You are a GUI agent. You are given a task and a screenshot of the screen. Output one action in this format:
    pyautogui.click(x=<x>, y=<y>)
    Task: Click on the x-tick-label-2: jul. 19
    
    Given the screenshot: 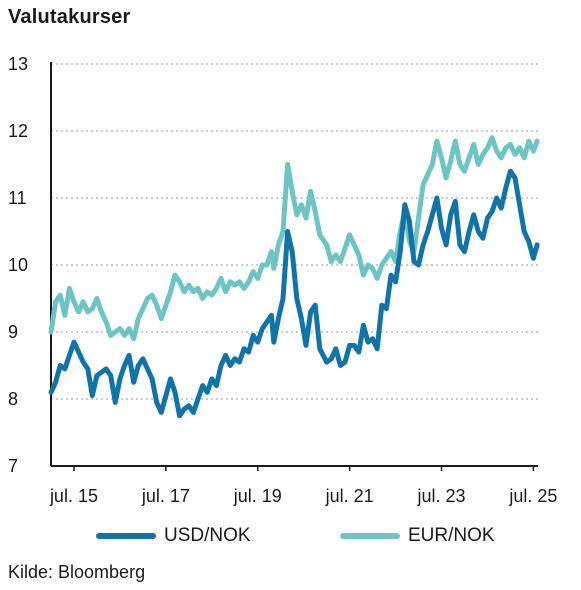 What is the action you would take?
    pyautogui.click(x=257, y=496)
    